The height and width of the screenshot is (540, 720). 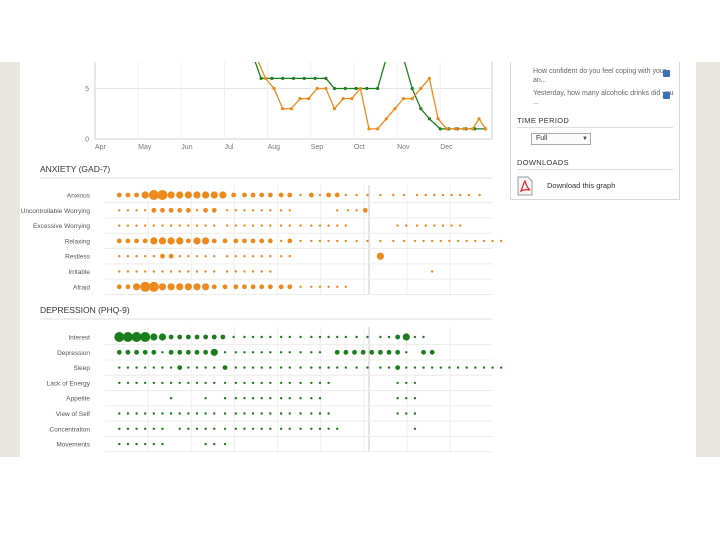 I want to click on pdf-icon, so click(x=525, y=186).